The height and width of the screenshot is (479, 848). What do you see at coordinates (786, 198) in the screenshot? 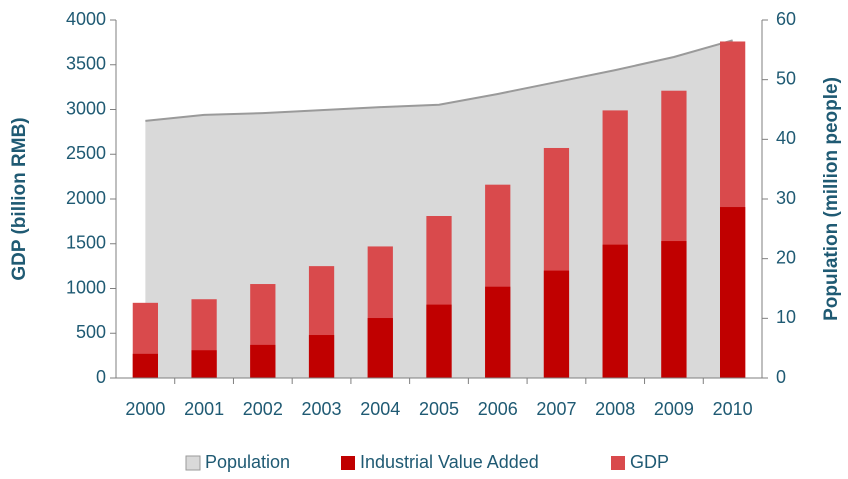
I see `y2-tick-label: 30` at bounding box center [786, 198].